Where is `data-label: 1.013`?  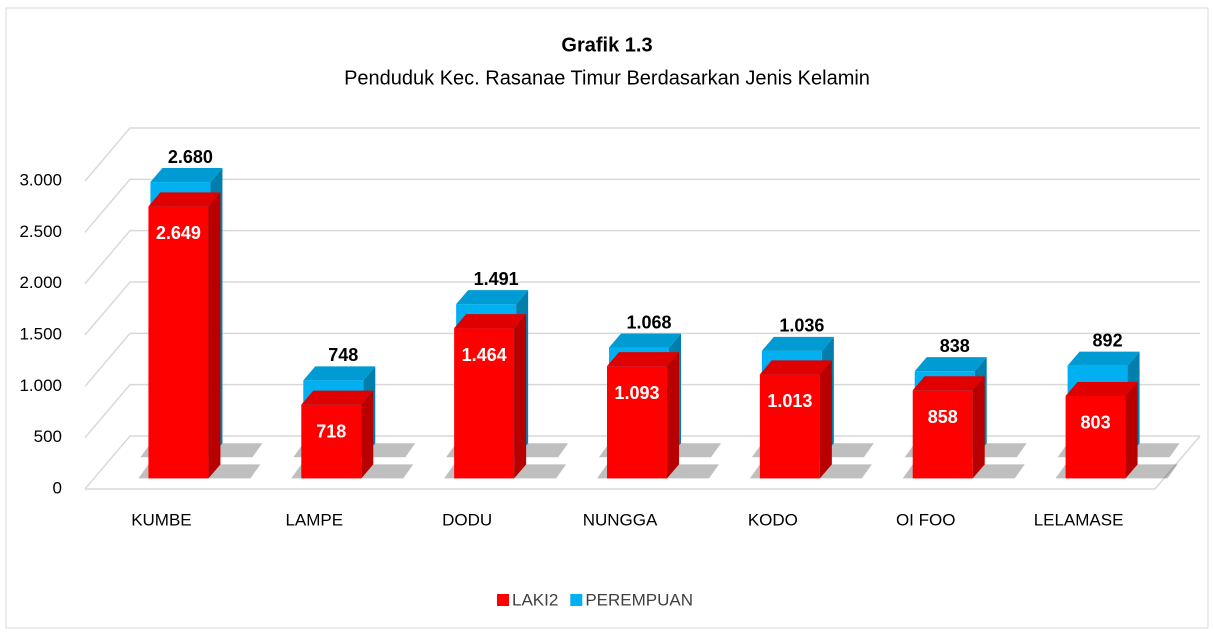
data-label: 1.013 is located at coordinates (789, 401).